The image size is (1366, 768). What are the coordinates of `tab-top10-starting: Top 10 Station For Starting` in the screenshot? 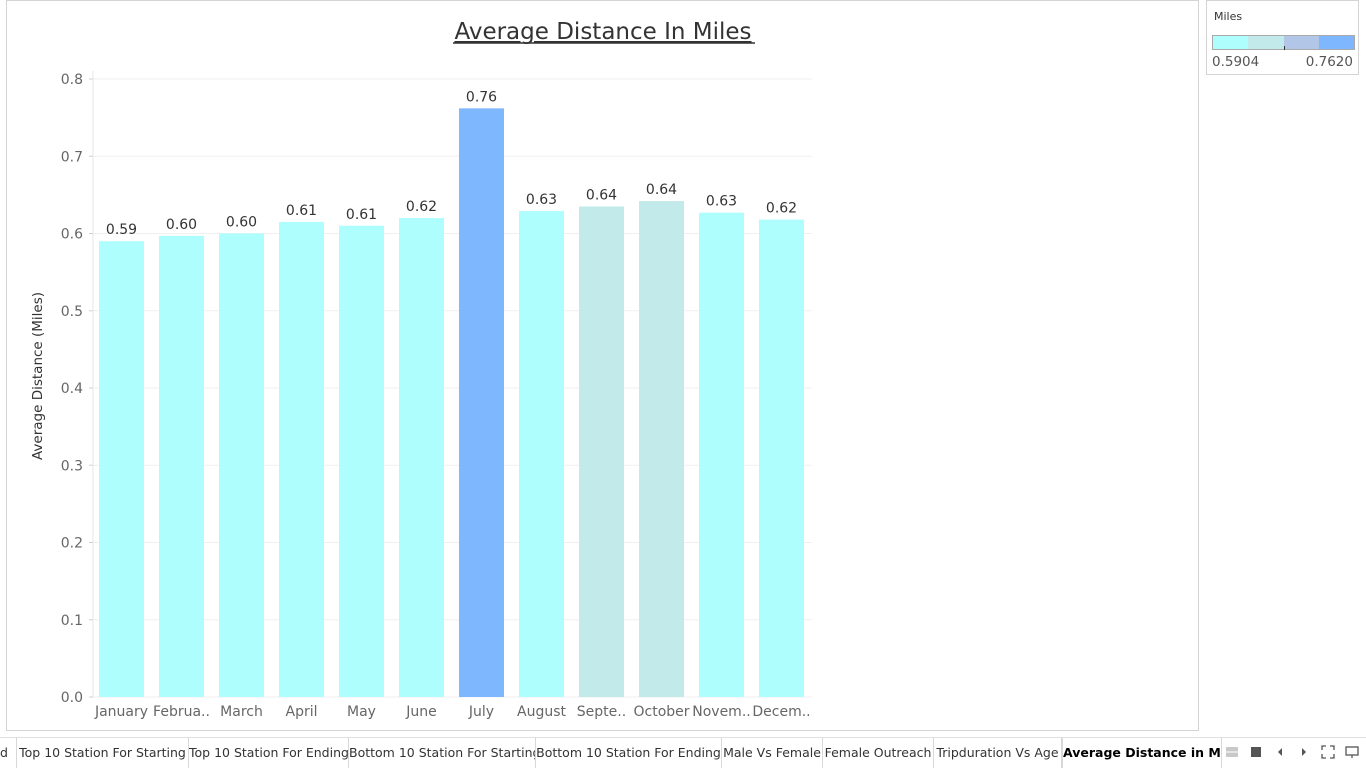 It's located at (103, 753).